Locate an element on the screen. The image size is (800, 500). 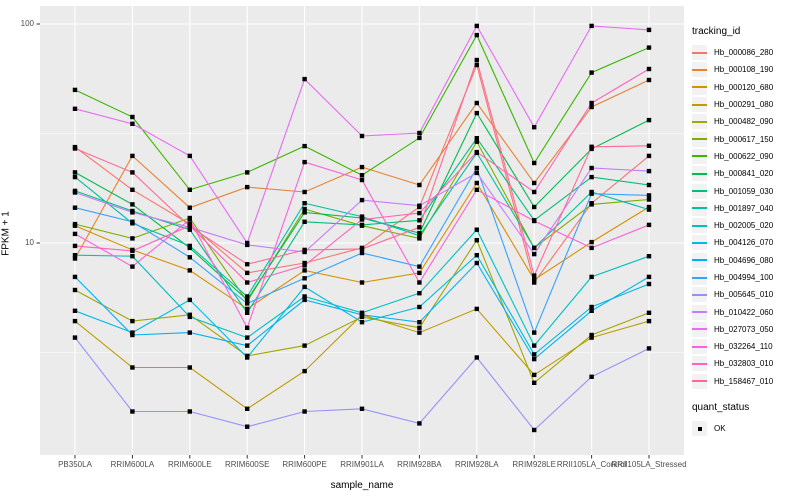
legend-entry-label: Hb_032803_010 is located at coordinates (744, 364).